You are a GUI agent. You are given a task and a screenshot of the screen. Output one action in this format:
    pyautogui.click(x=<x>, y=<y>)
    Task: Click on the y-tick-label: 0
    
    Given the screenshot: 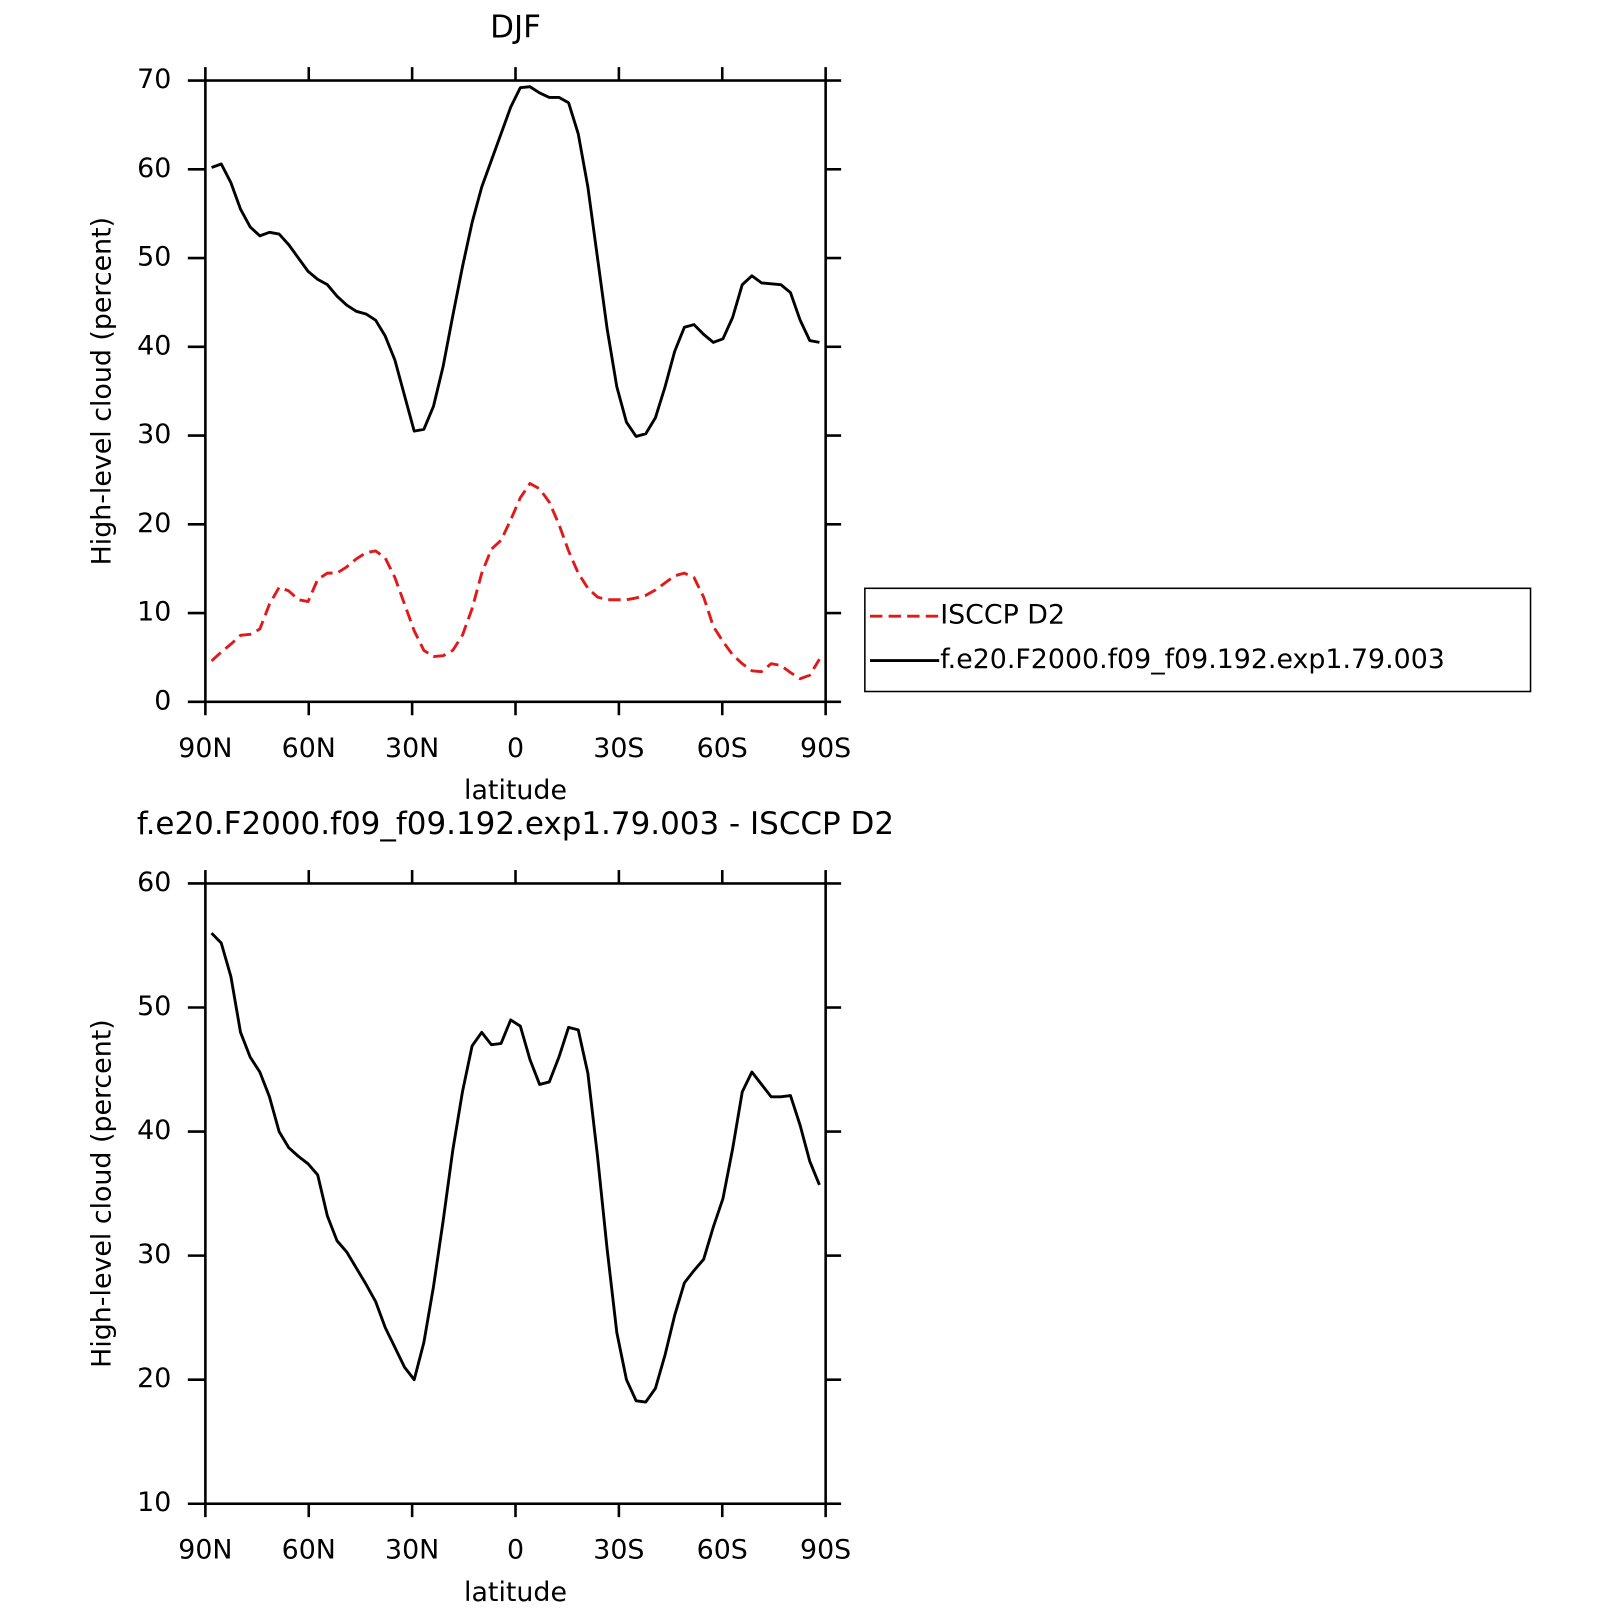 What is the action you would take?
    pyautogui.click(x=162, y=700)
    